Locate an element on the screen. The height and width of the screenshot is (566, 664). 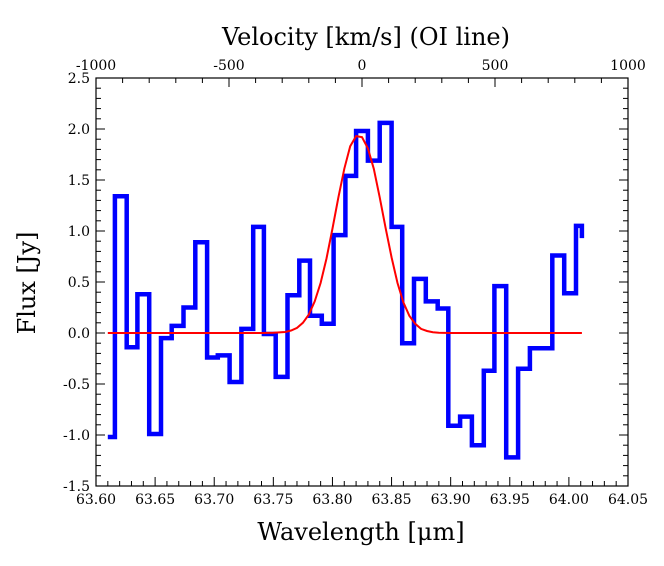
y-tick-label: 1.5 is located at coordinates (79, 181).